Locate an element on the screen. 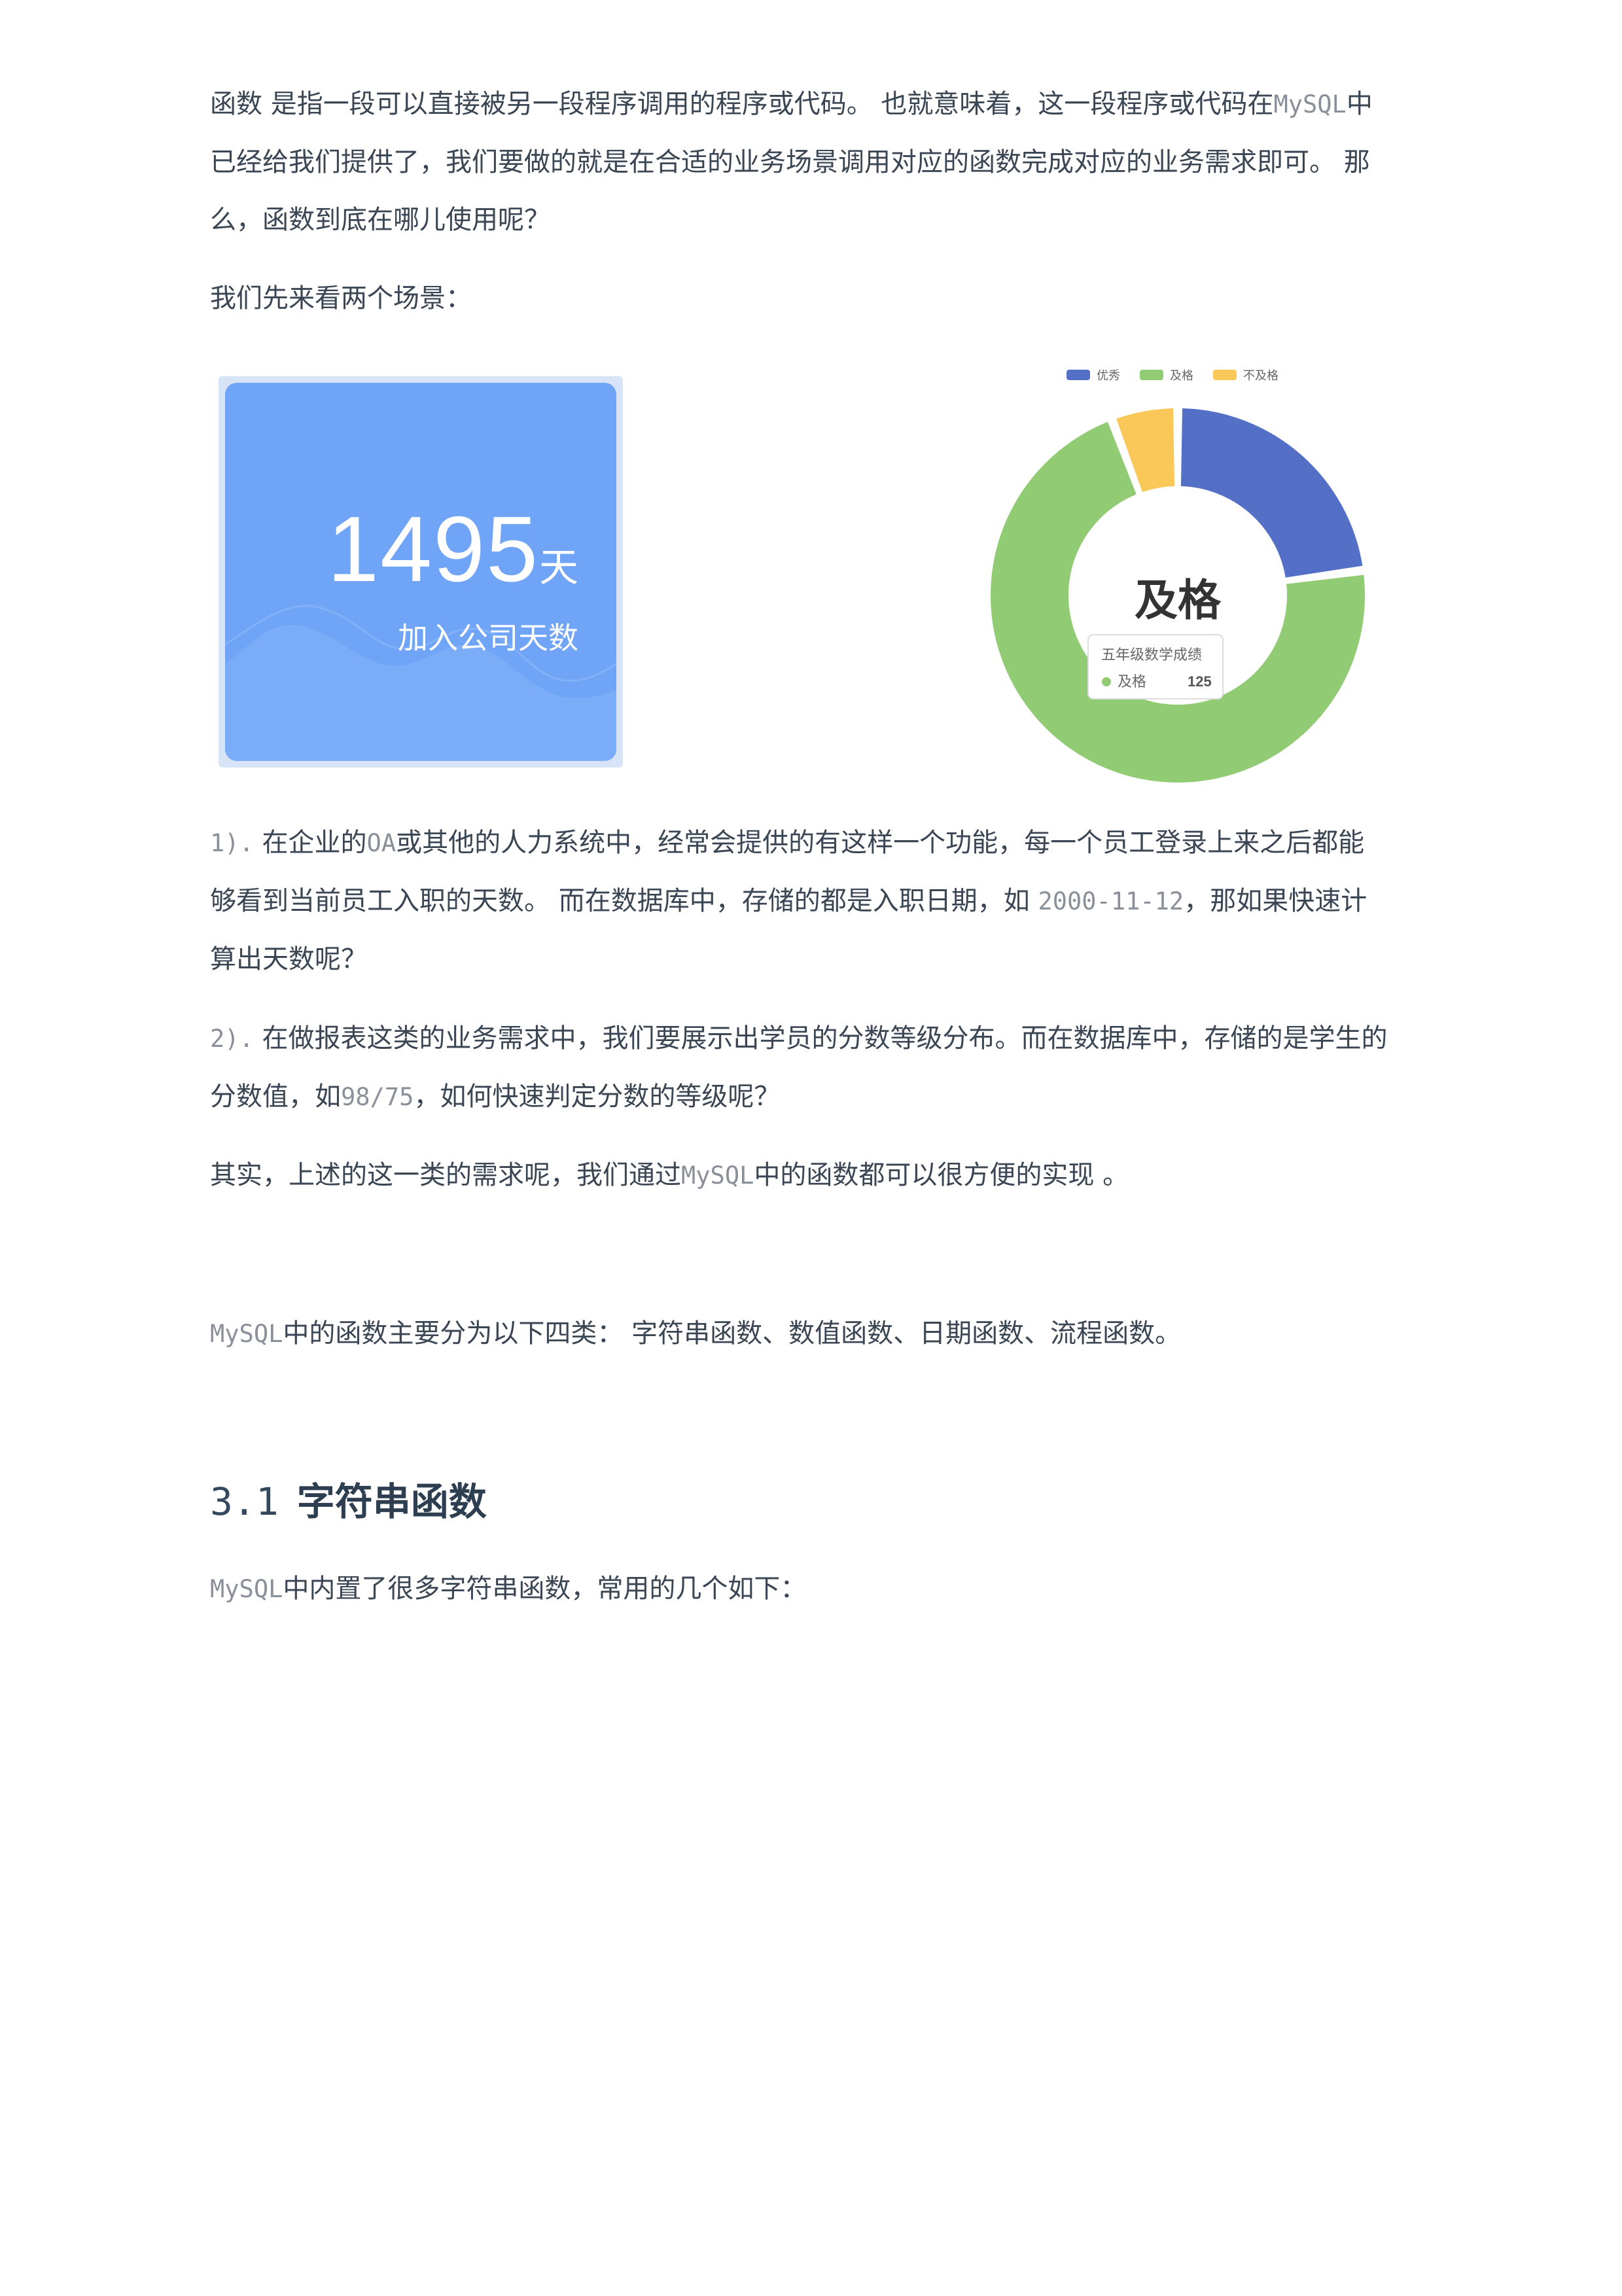 This screenshot has width=1622, height=2296. chart-legend: 优秀 及格 不及格 is located at coordinates (1172, 375).